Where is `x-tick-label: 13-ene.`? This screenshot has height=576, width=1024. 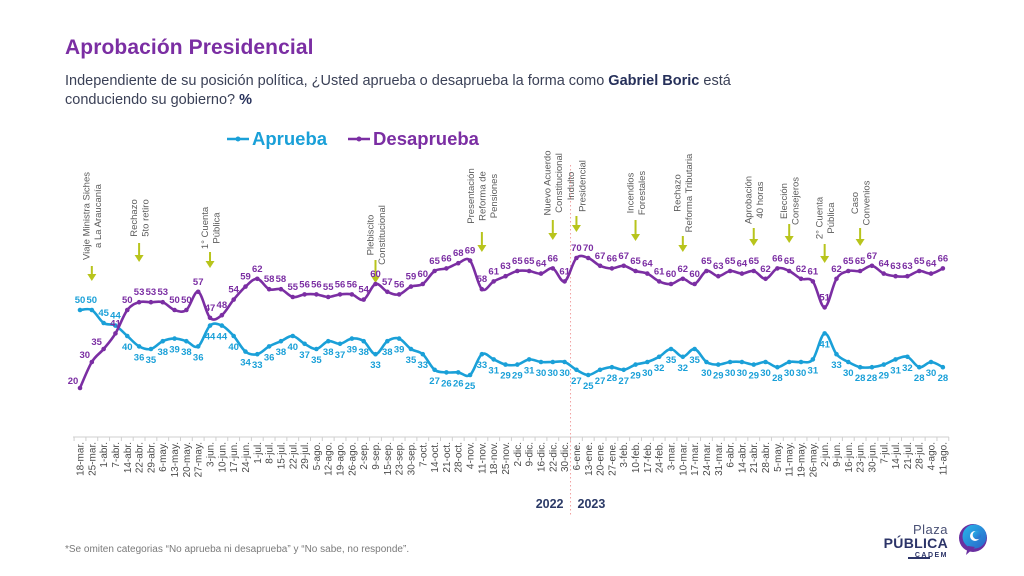 x-tick-label: 13-ene. is located at coordinates (589, 459).